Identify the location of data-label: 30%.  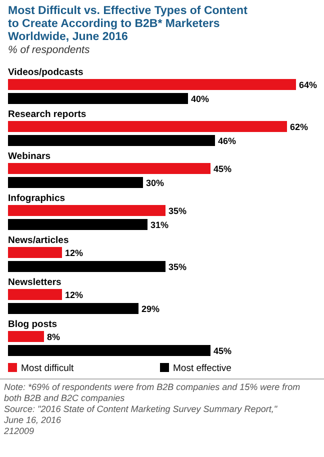
(155, 183).